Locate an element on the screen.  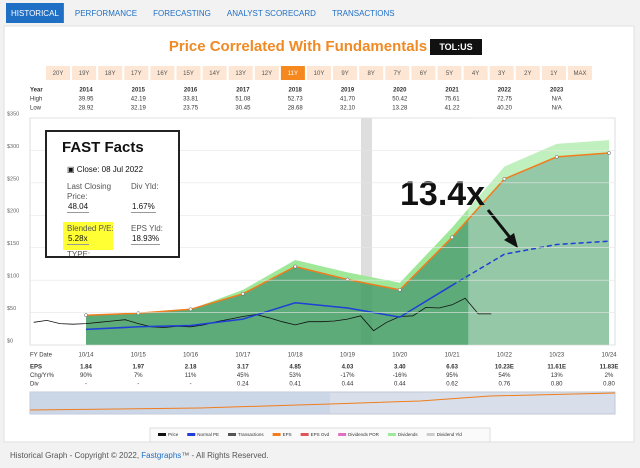
year-cell: 28.68 is located at coordinates (296, 109).